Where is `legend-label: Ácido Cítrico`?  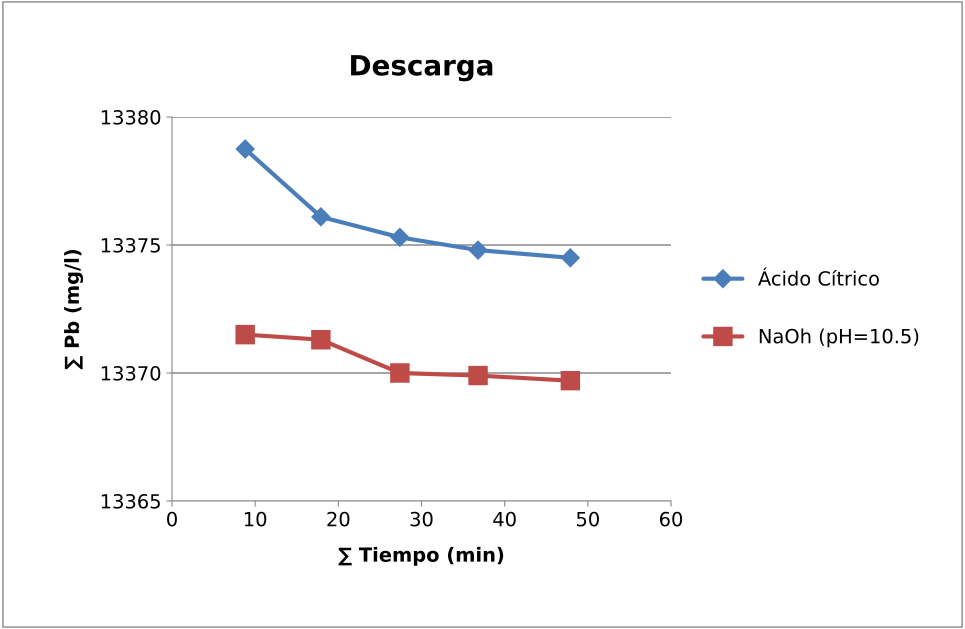 legend-label: Ácido Cítrico is located at coordinates (818, 277).